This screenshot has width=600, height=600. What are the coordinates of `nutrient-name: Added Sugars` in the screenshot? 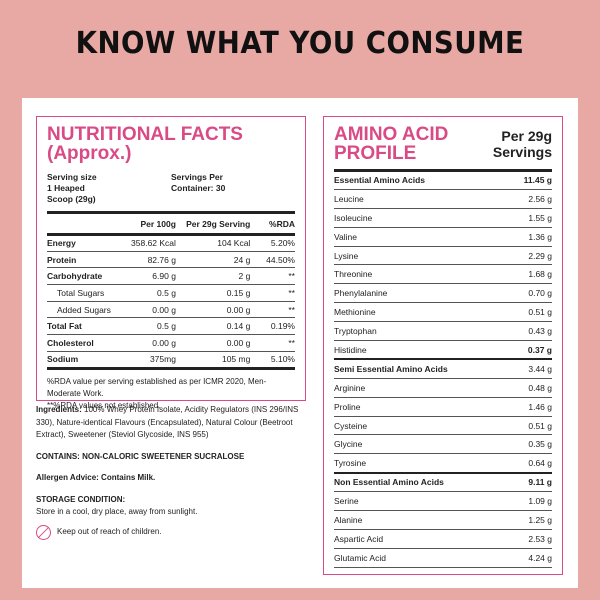 It's located at (84, 310).